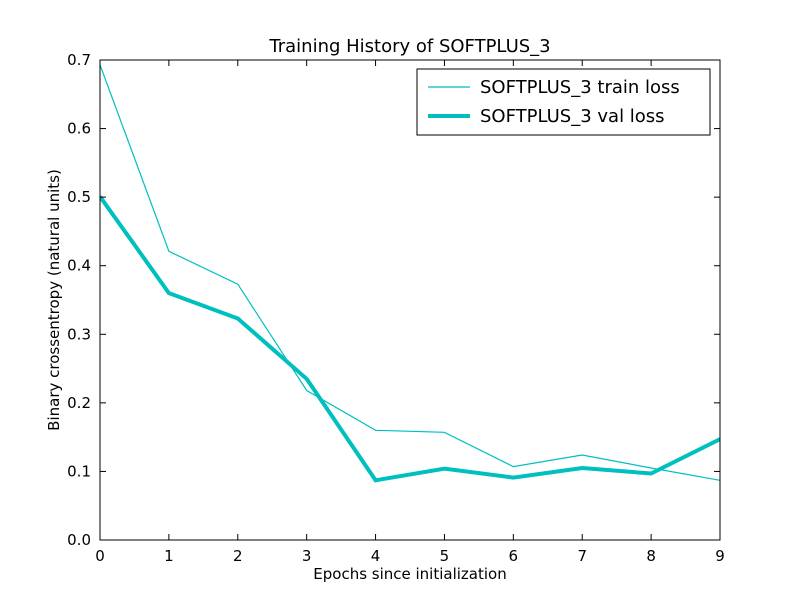  I want to click on x-tick-label: 1, so click(169, 556).